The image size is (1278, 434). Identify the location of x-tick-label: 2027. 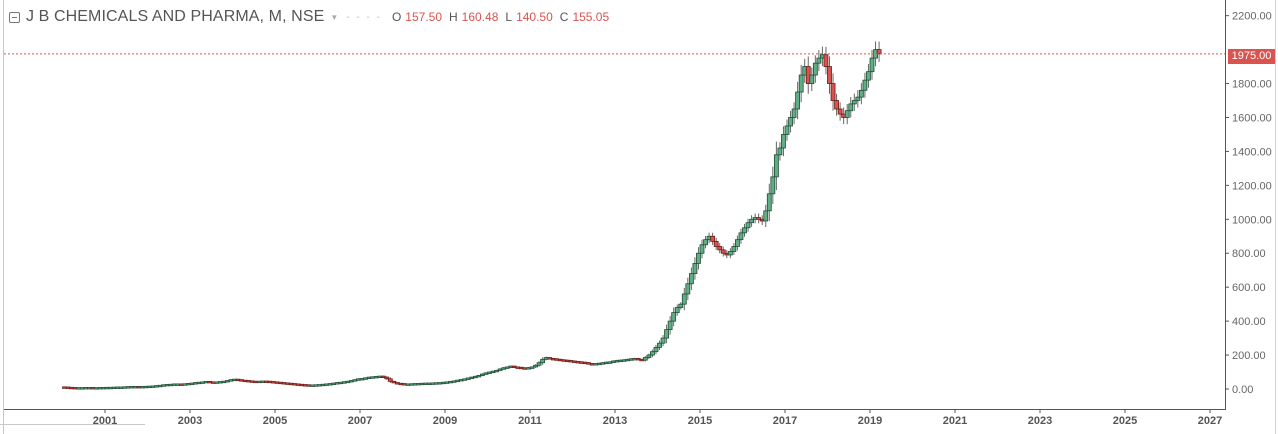
(1210, 421).